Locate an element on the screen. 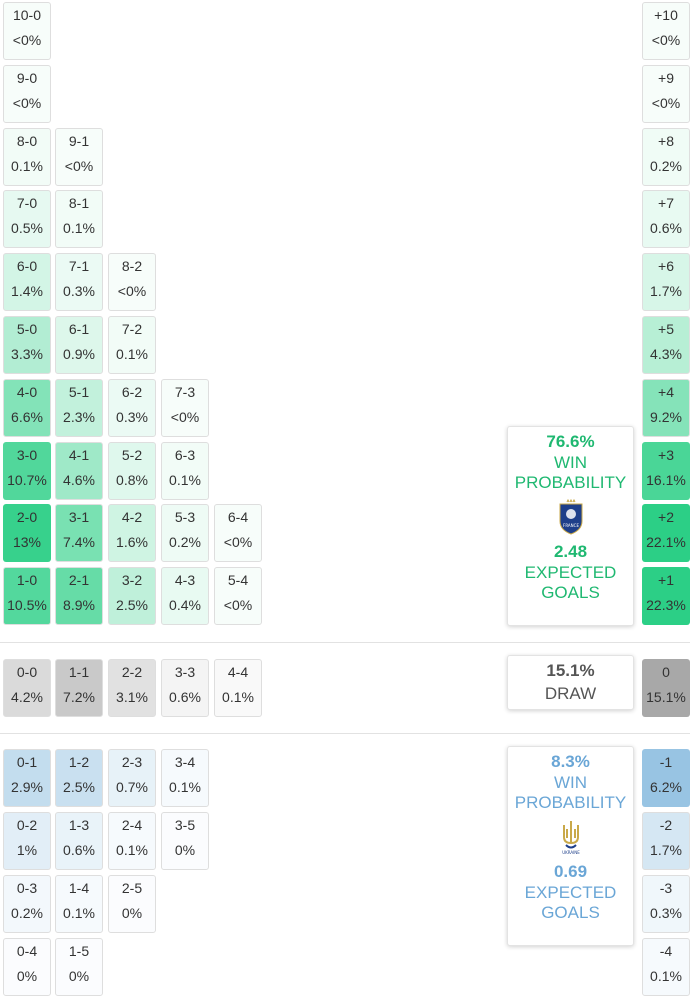 This screenshot has height=999, width=690. probability-label: 0.3% is located at coordinates (666, 913).